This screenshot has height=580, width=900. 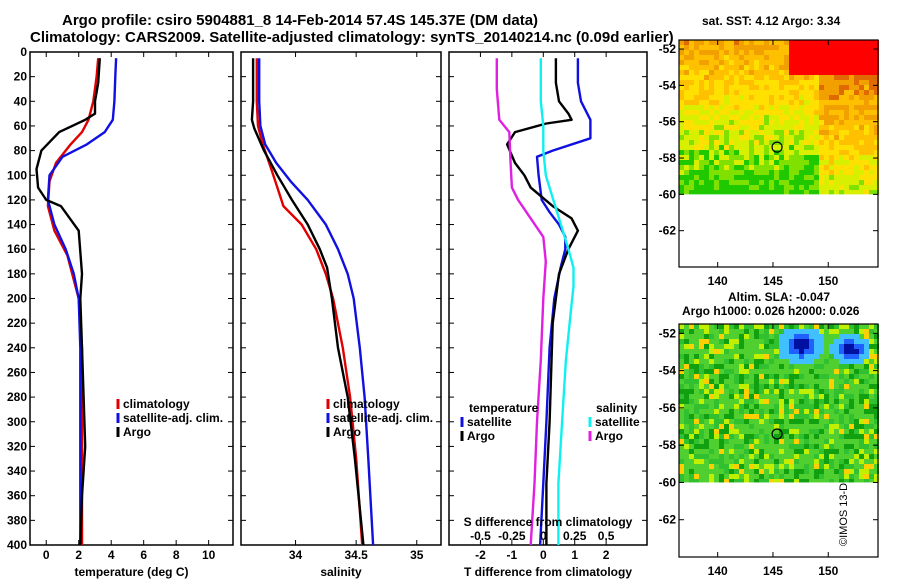 I want to click on map-y-tick-label: -60, so click(x=668, y=482).